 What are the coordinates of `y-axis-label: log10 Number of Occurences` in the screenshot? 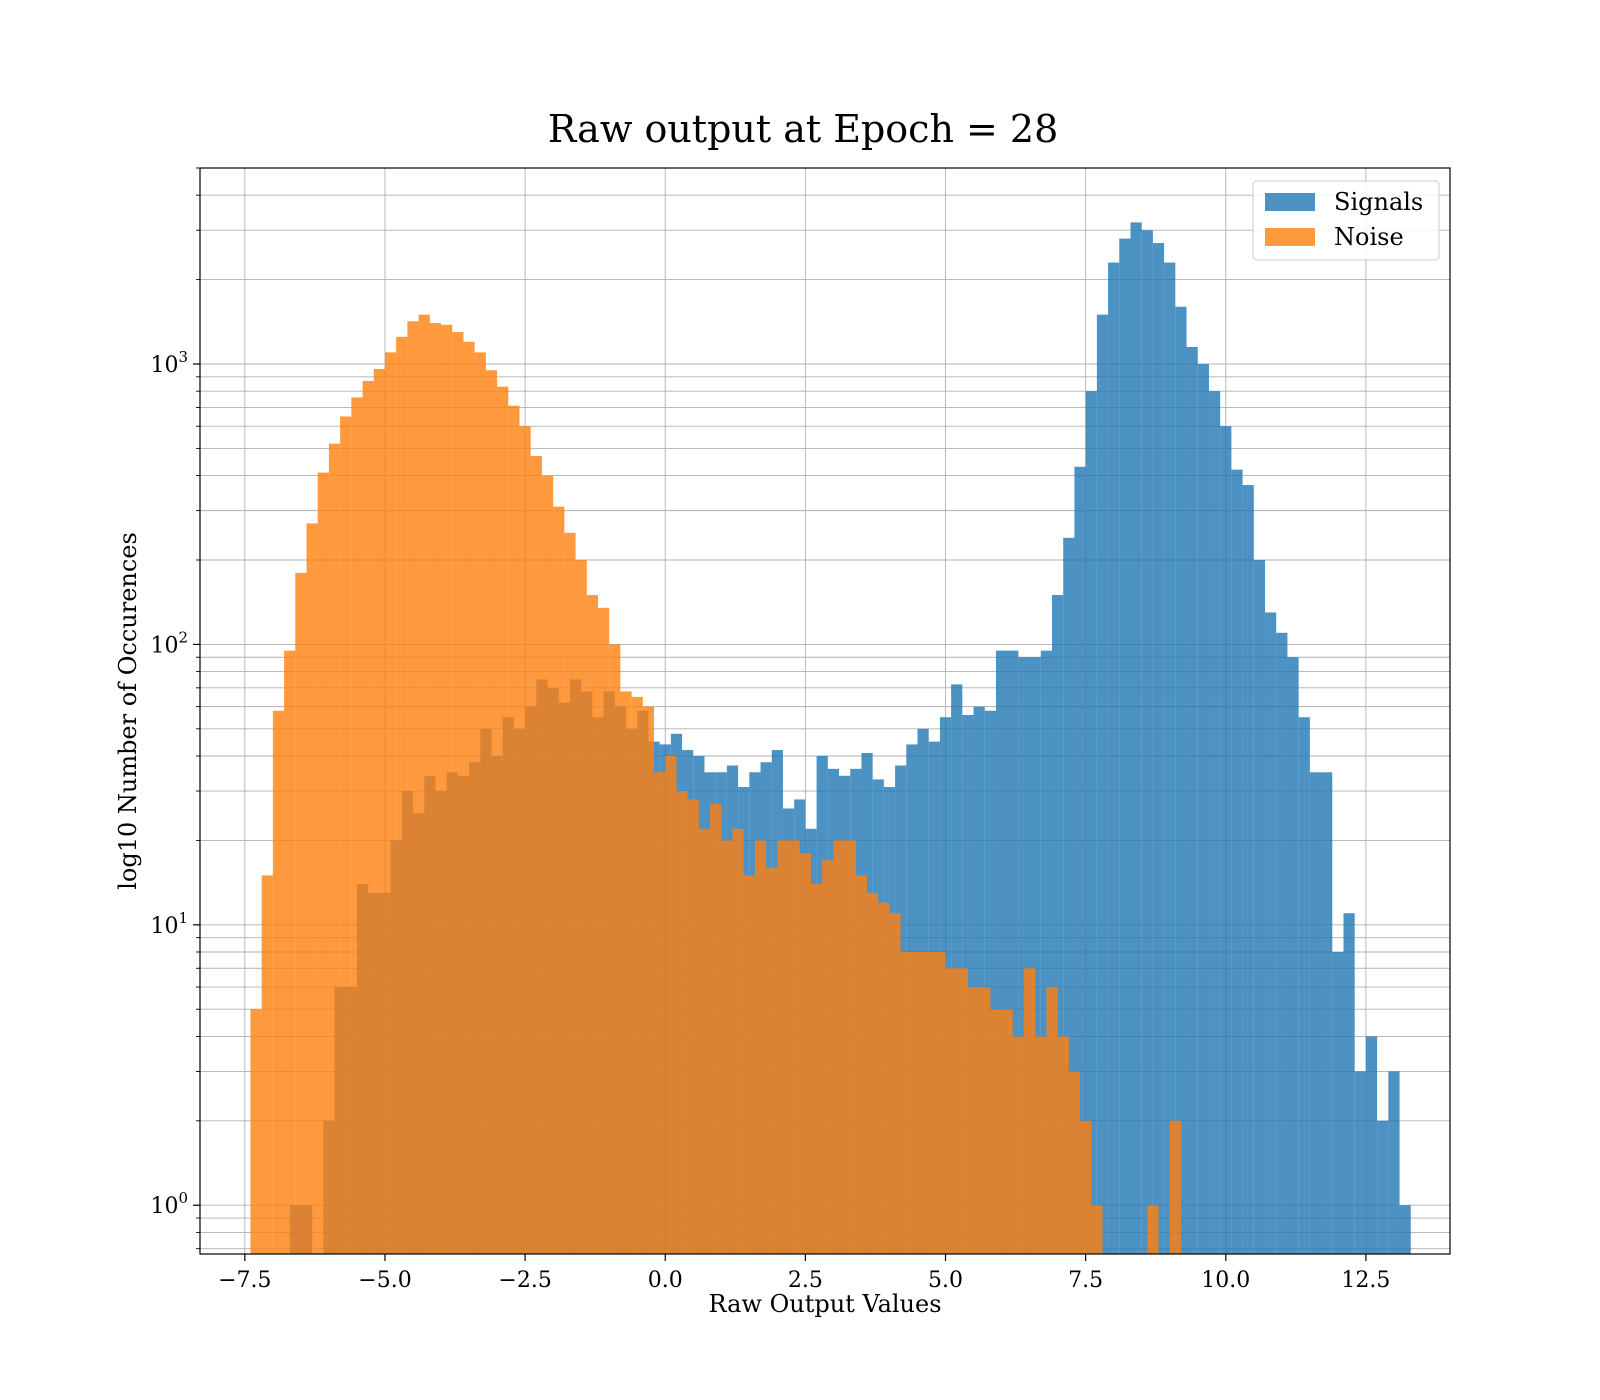 It's located at (128, 711).